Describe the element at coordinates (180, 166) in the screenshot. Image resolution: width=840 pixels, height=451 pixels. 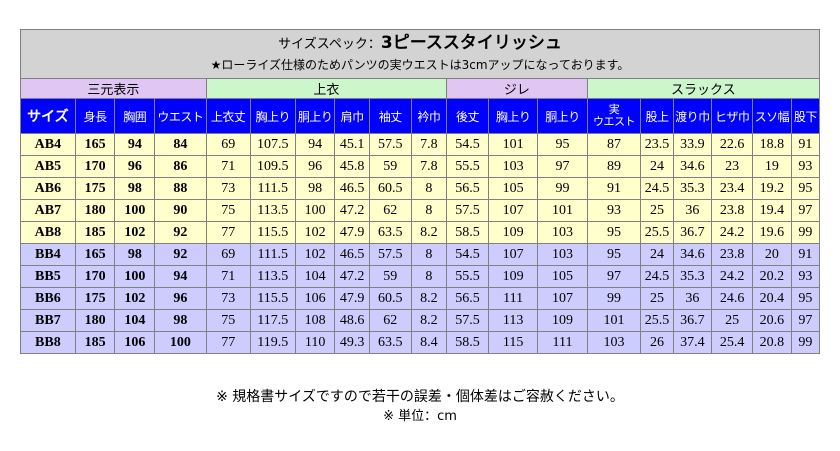
I see `table-cell: 86` at that location.